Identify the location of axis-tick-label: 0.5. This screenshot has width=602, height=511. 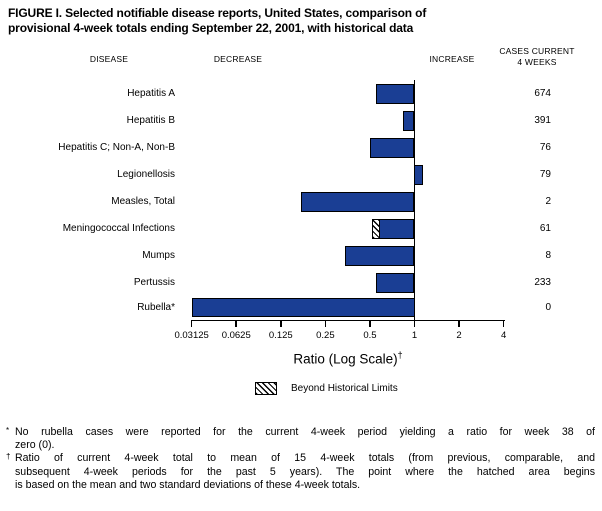
(370, 335).